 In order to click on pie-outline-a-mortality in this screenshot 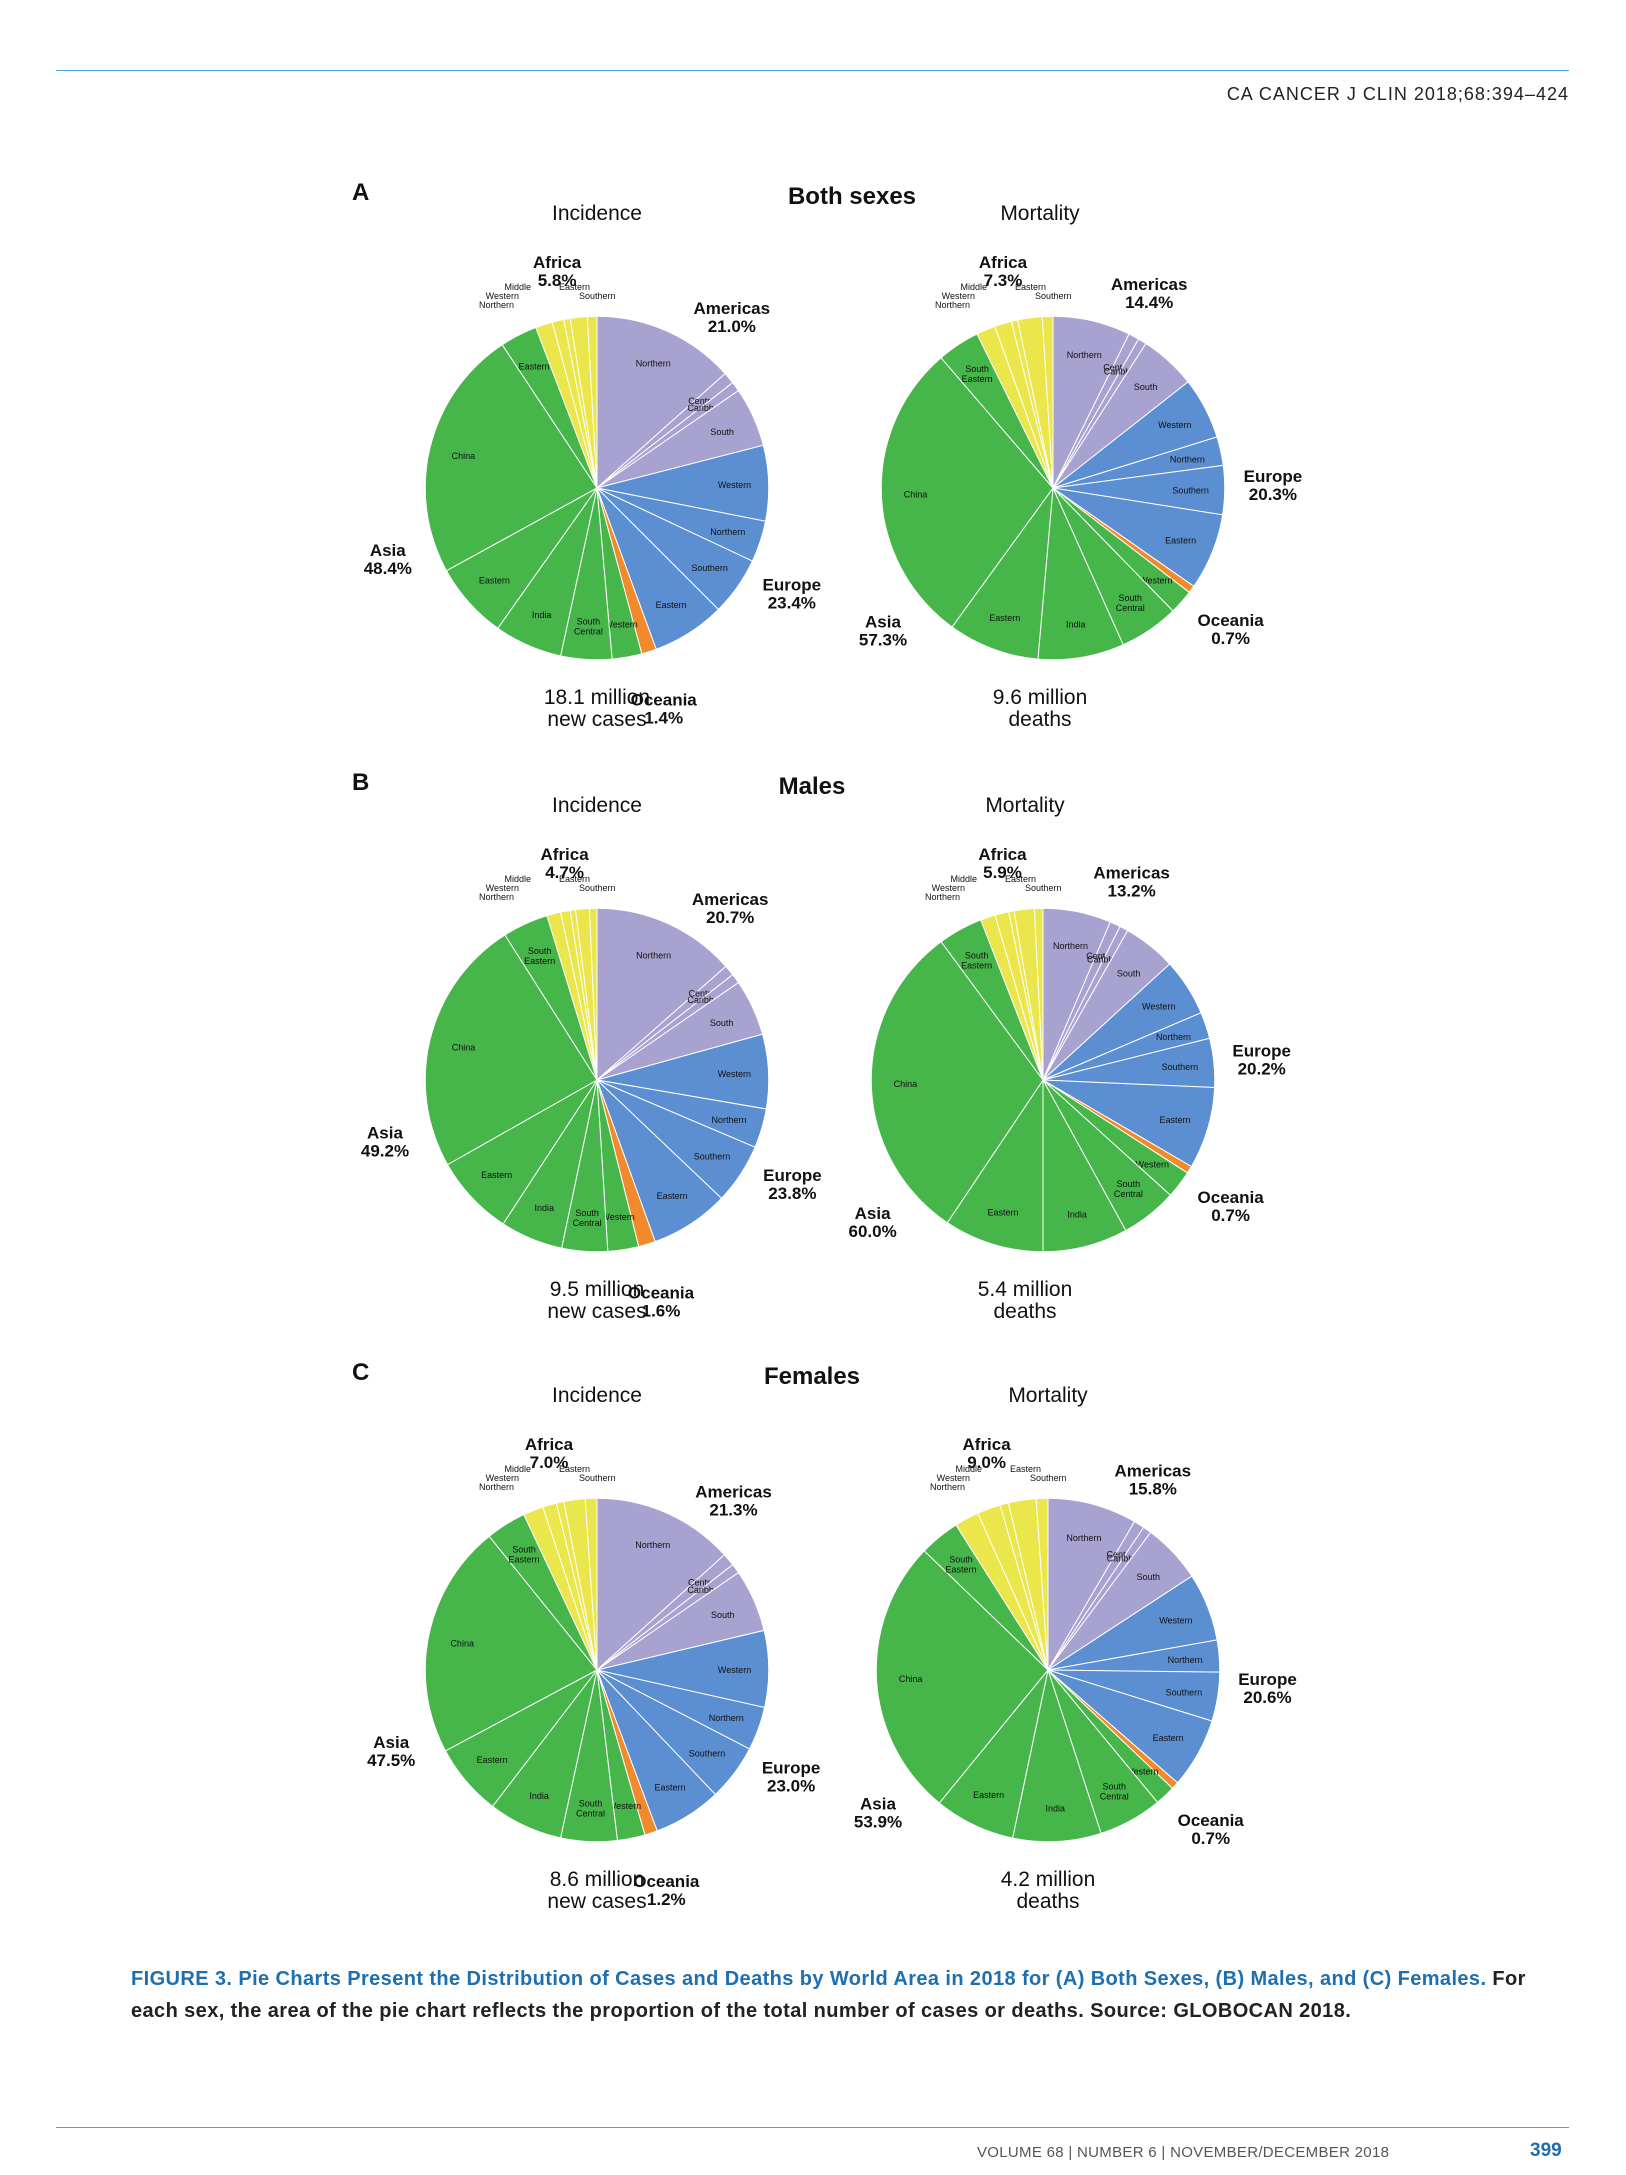, I will do `click(1053, 488)`.